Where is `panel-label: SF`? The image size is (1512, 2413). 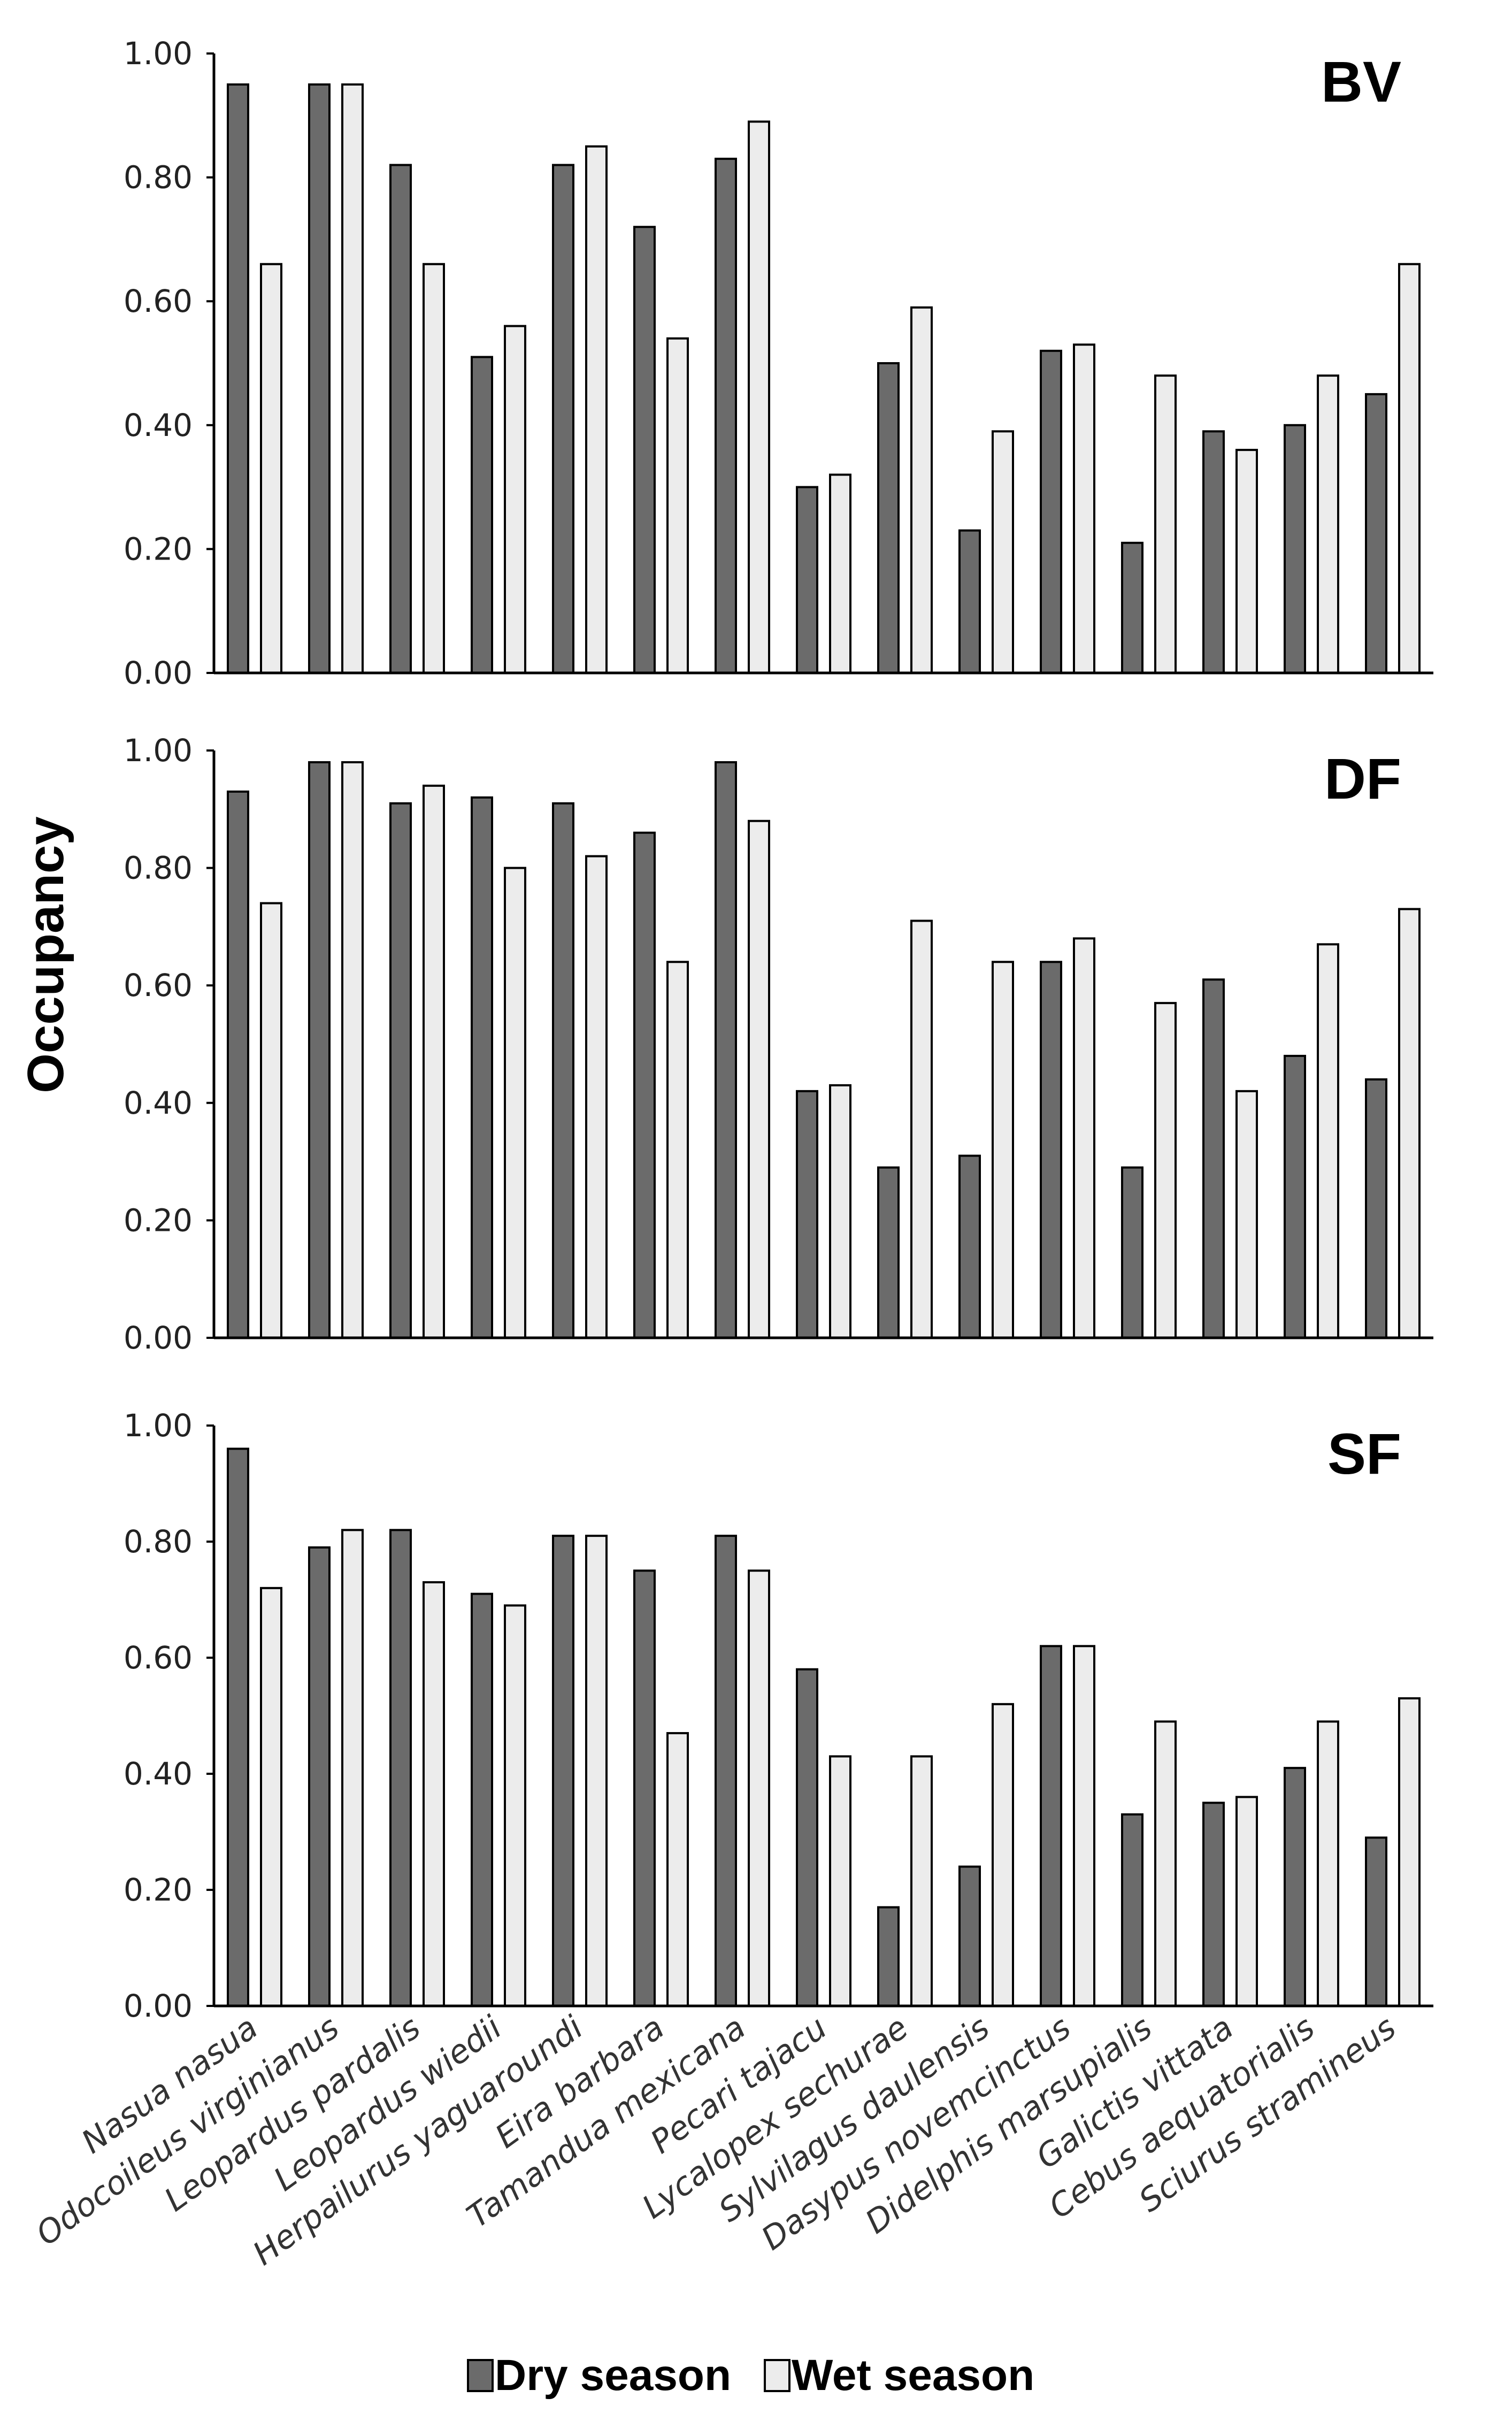 panel-label: SF is located at coordinates (1364, 1453).